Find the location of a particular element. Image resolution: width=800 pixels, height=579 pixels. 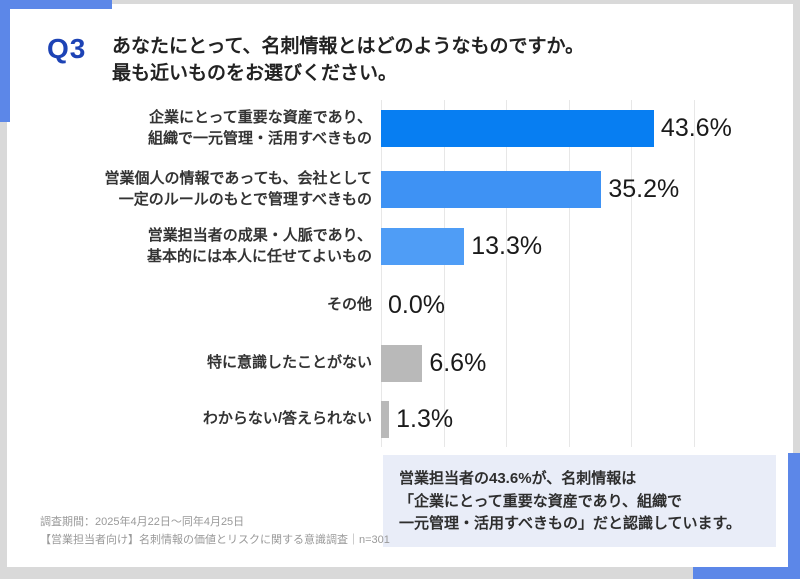

bar-cell: 1.3% is located at coordinates (586, 419).